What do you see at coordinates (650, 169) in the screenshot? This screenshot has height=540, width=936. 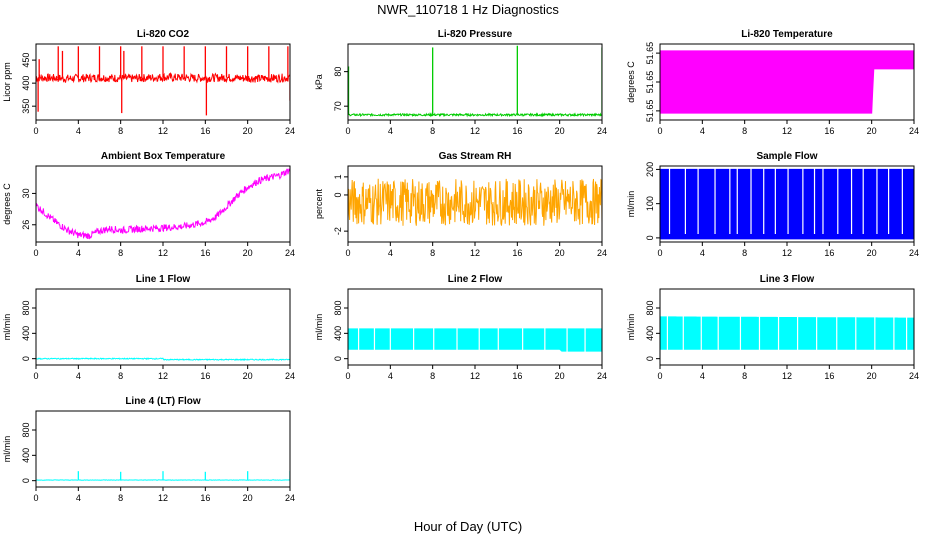 I see `y-tick-label: 200` at bounding box center [650, 169].